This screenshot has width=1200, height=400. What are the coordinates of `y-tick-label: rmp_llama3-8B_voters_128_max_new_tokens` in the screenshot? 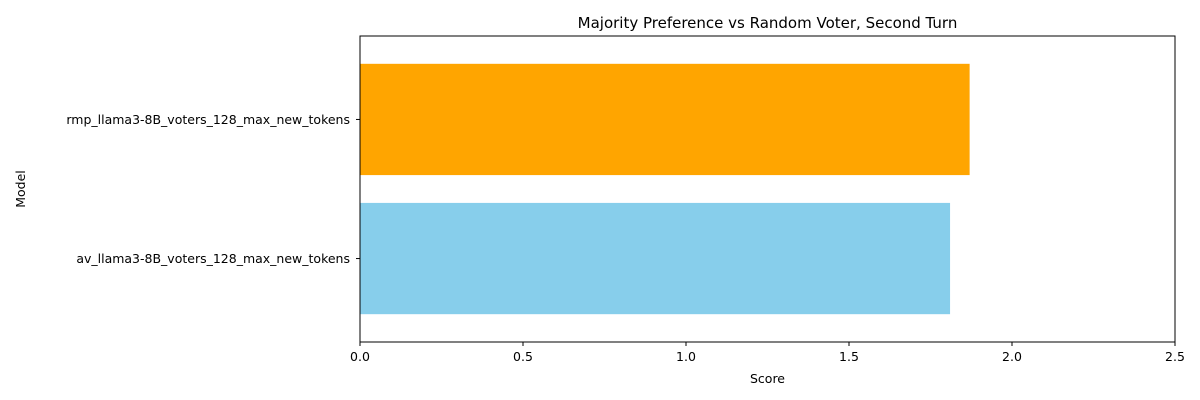 It's located at (208, 119).